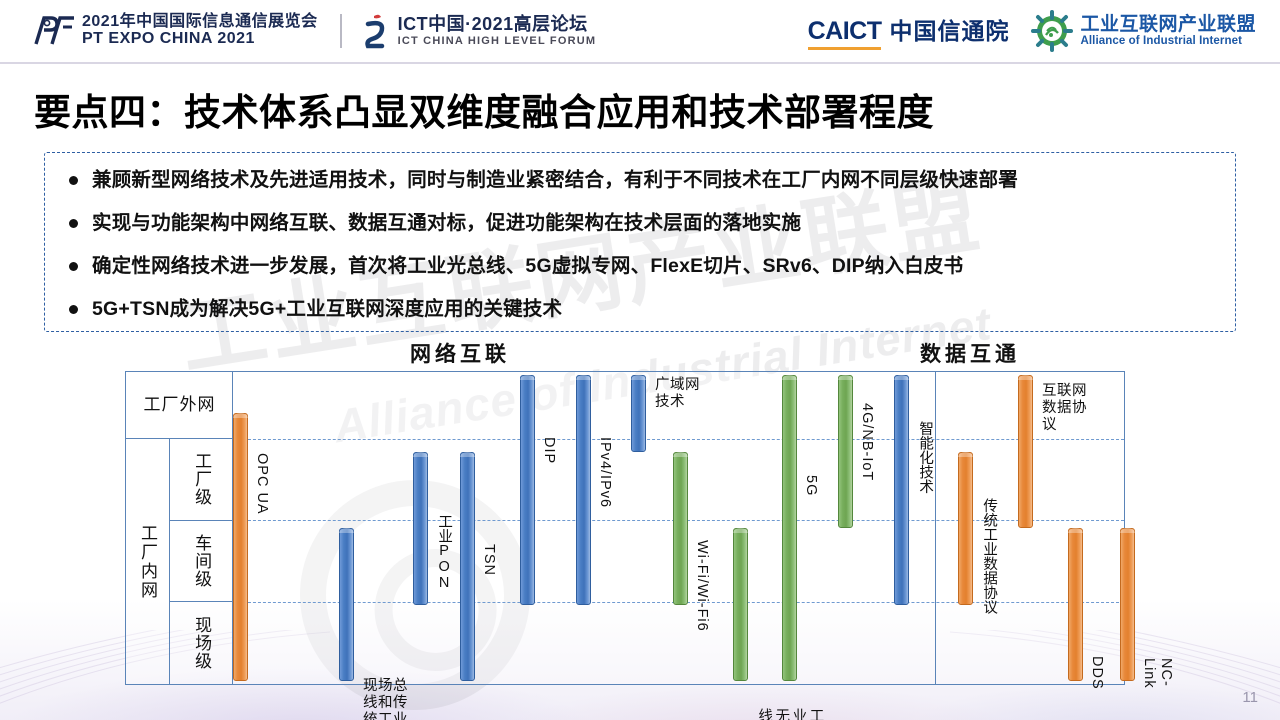 This screenshot has width=1280, height=720. I want to click on axis-row-workshop-level: 车间级, so click(201, 562).